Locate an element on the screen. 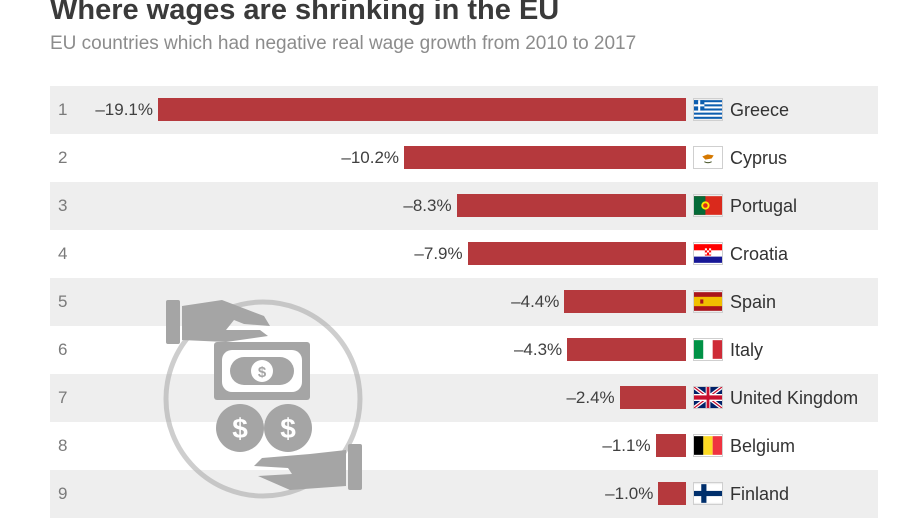 Image resolution: width=900 pixels, height=518 pixels. value-label: –2.4% is located at coordinates (590, 397).